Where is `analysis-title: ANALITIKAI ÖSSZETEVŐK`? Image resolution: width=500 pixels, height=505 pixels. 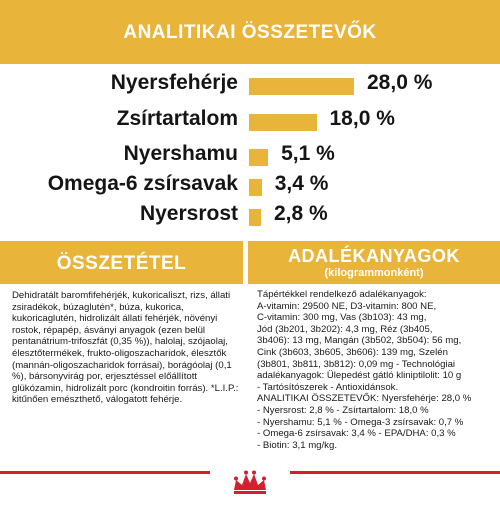
analysis-title: ANALITIKAI ÖSSZETEVŐK is located at coordinates (250, 32).